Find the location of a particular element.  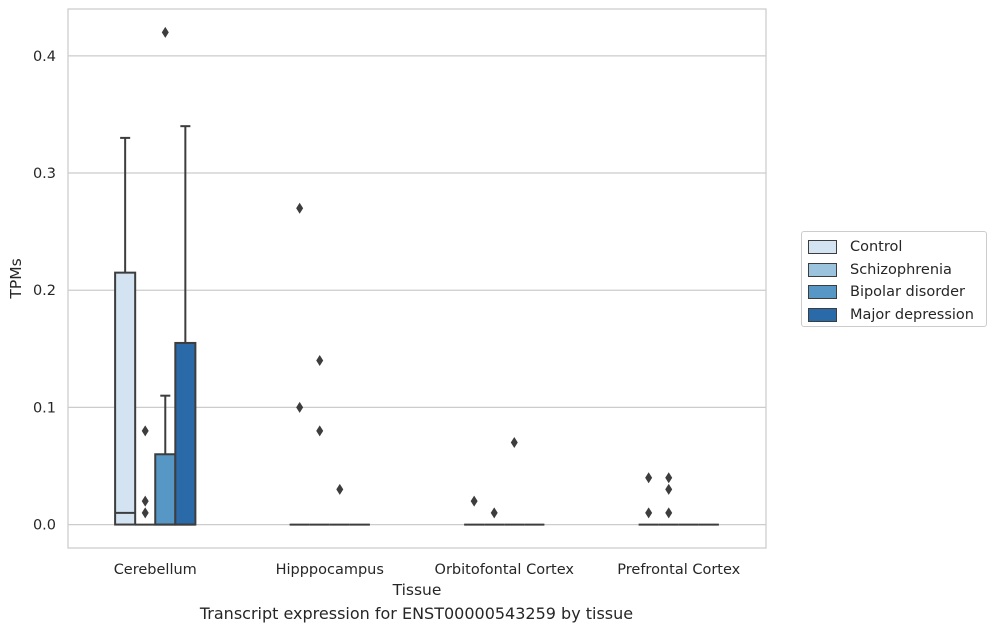

y-tick-label: 0.2 is located at coordinates (44, 291).